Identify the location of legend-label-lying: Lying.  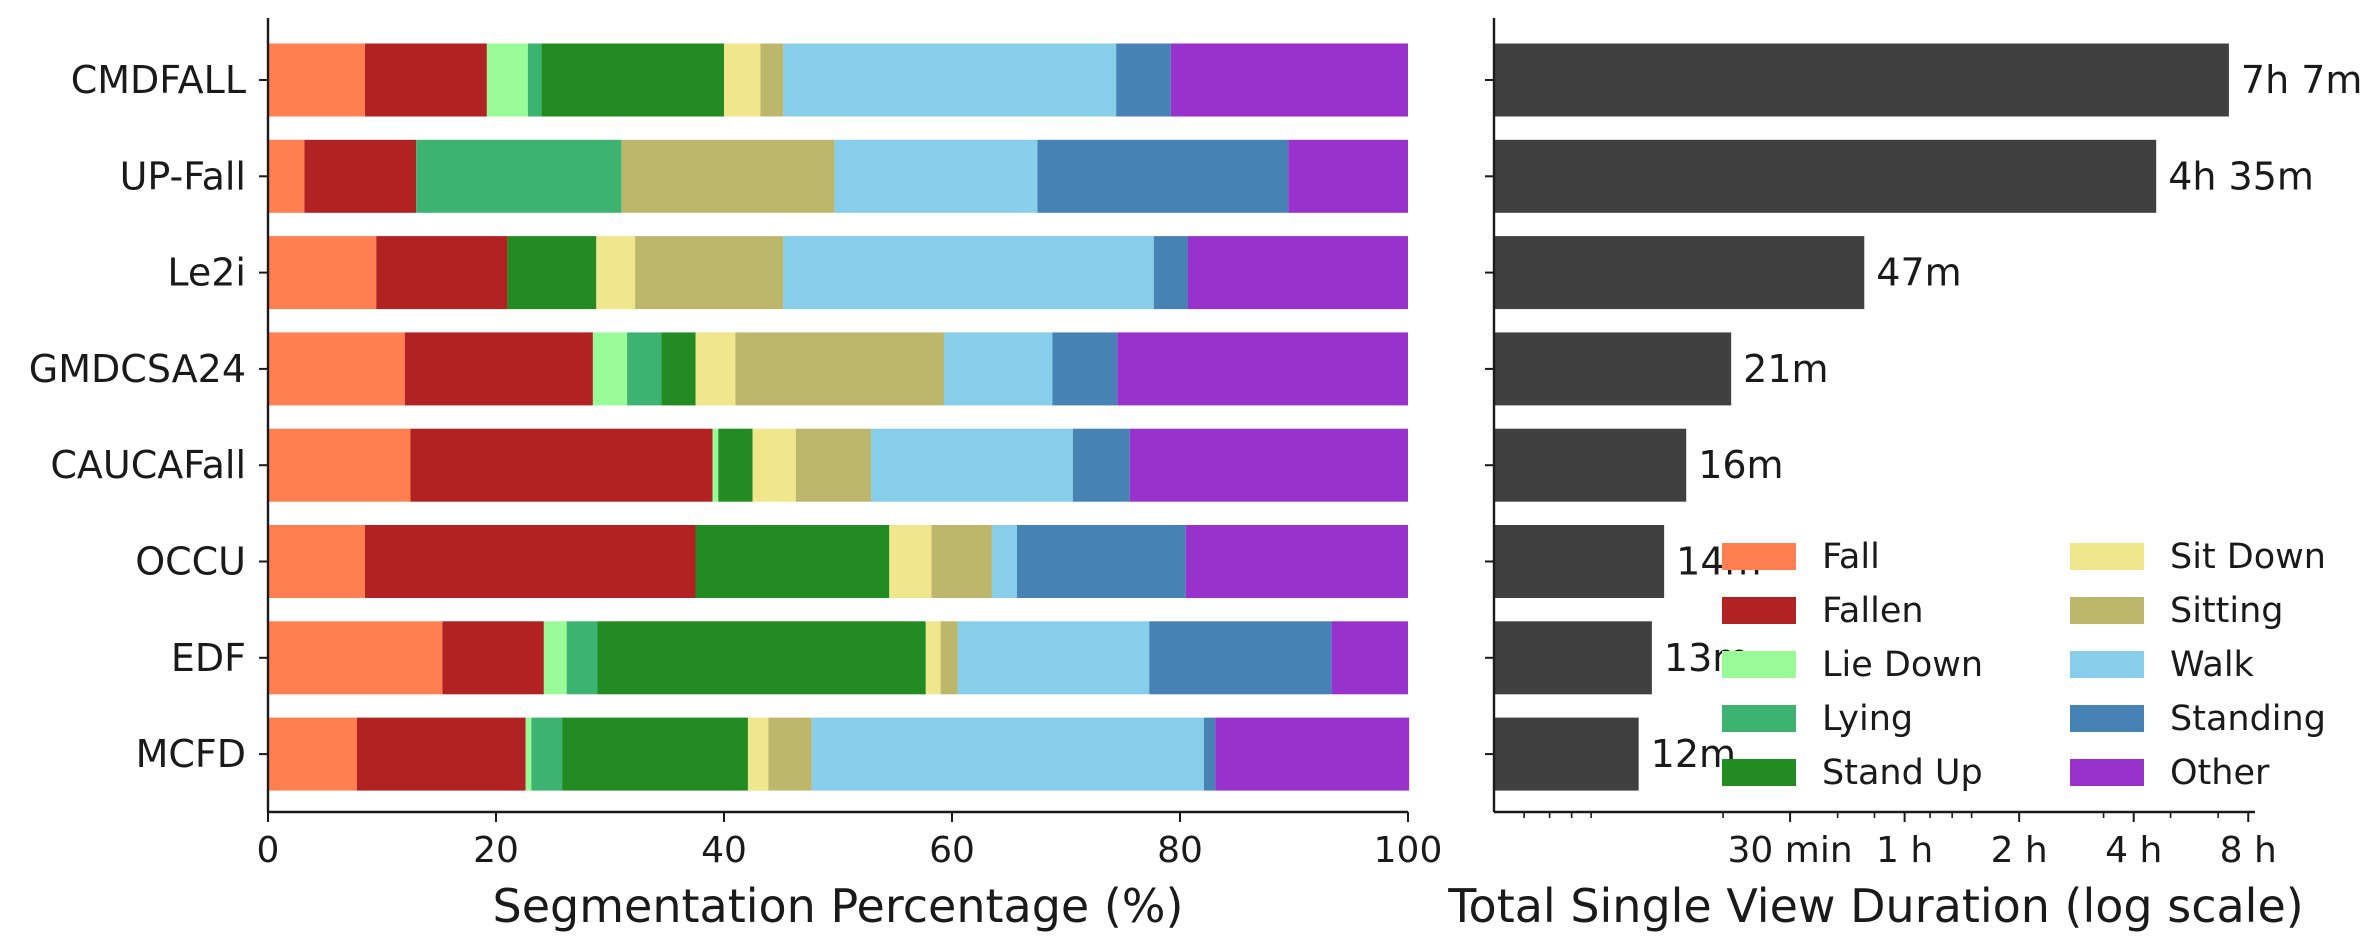
(1867, 719).